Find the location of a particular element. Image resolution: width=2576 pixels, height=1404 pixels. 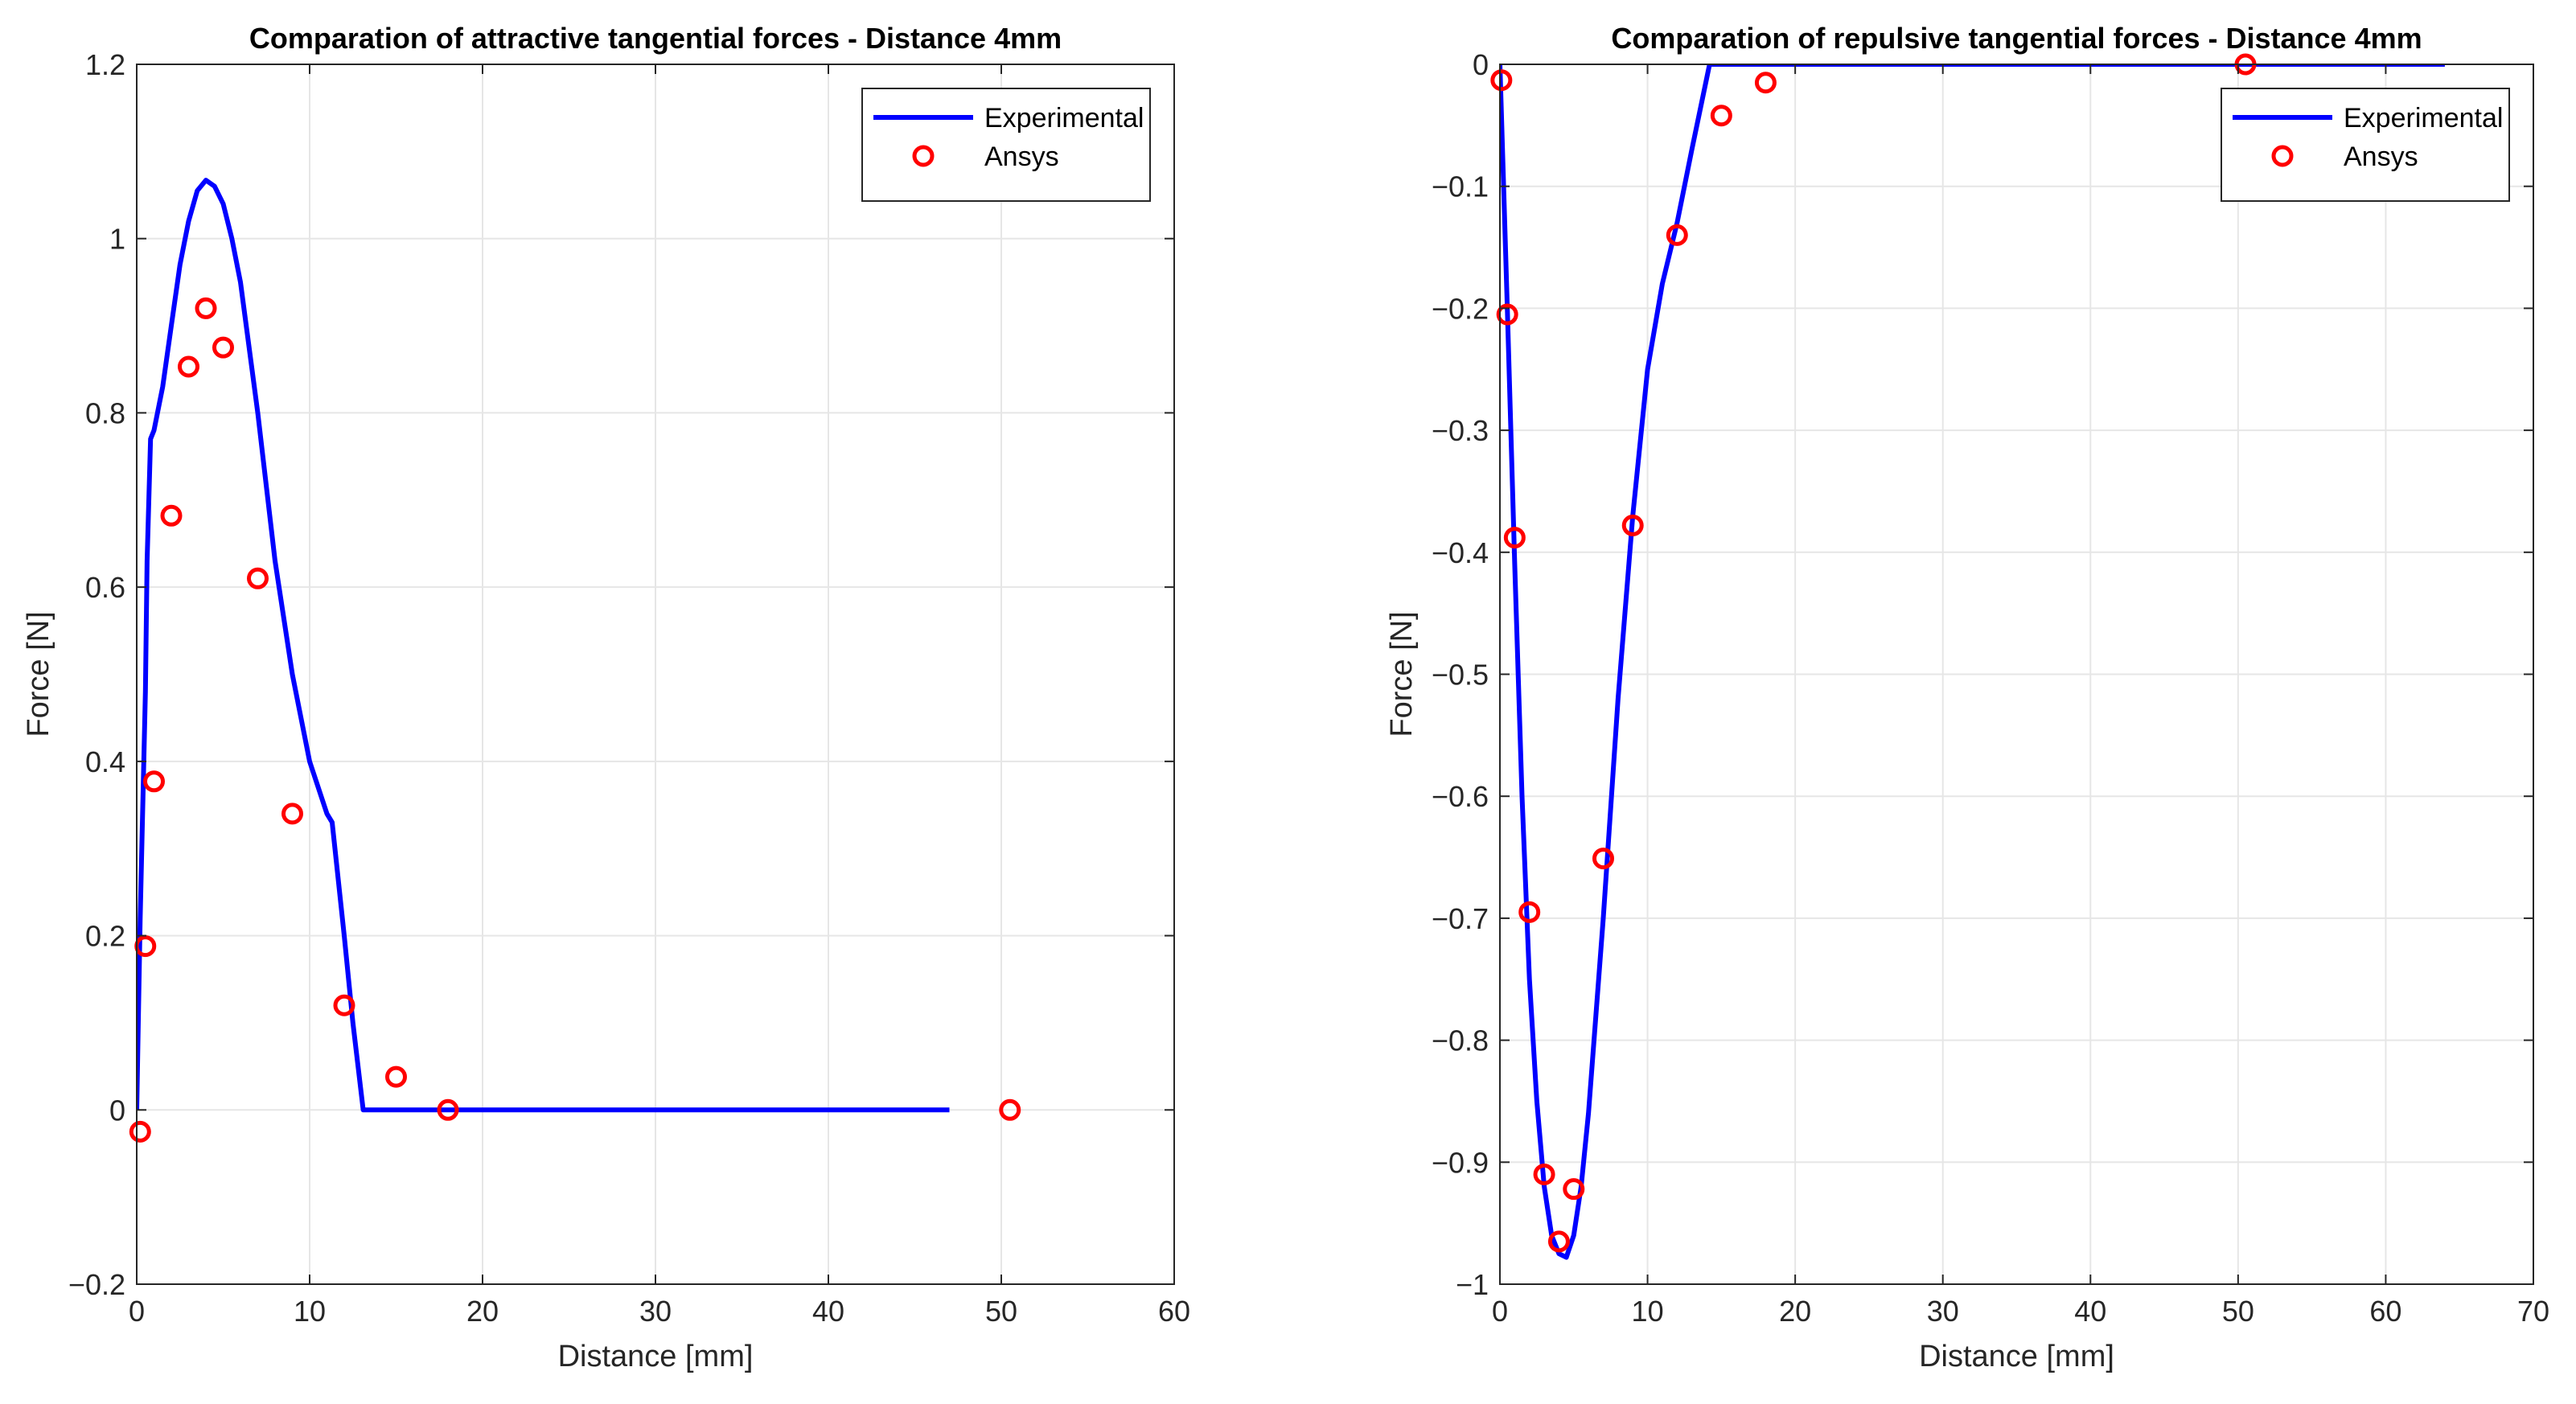

y-tick-label: −0.1 is located at coordinates (1460, 186).